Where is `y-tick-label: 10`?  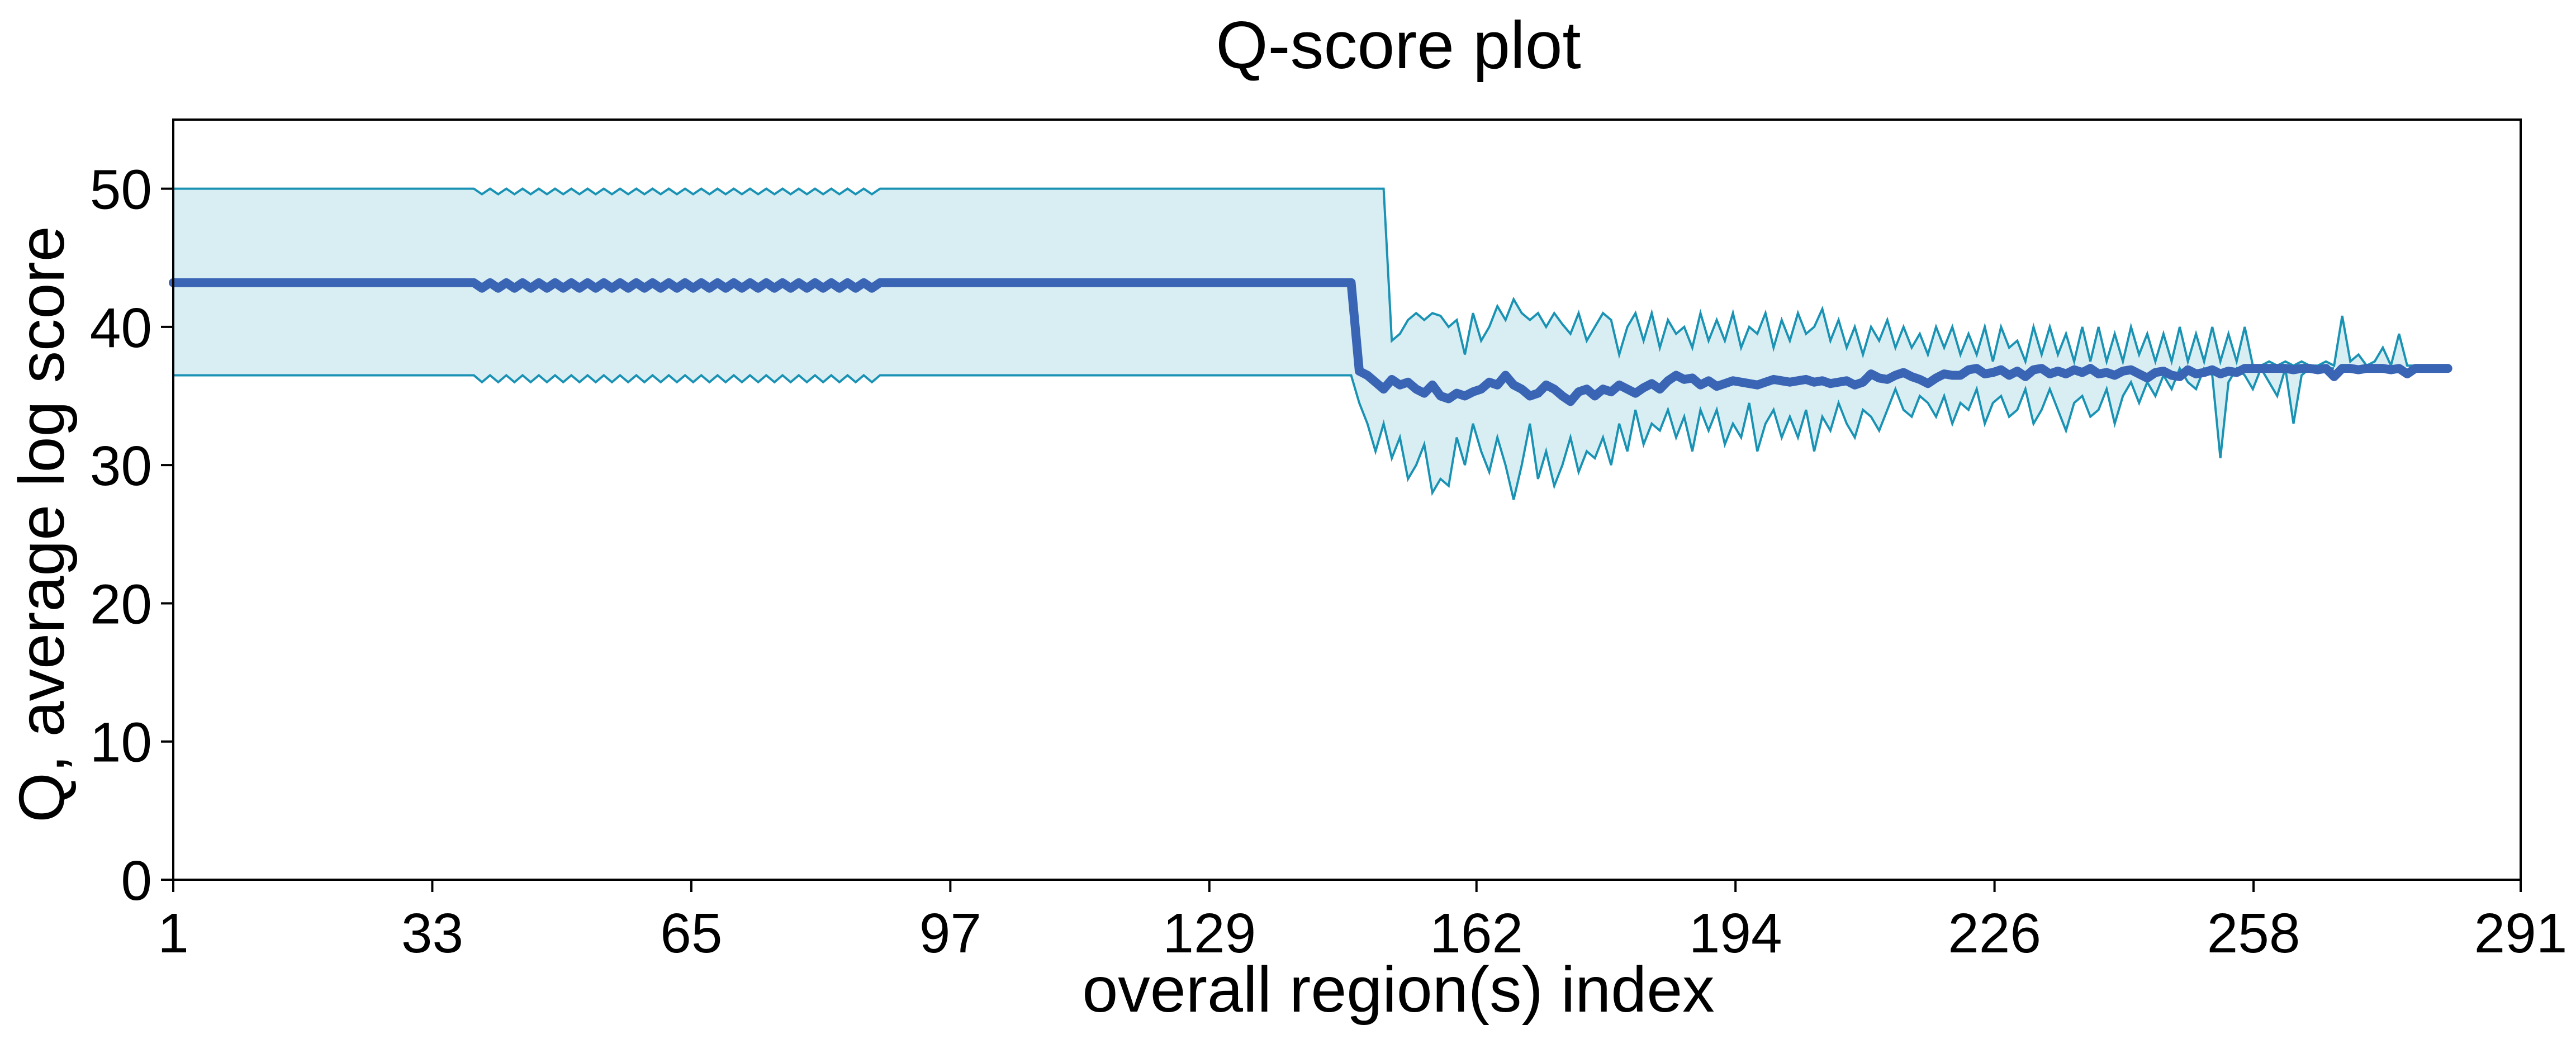 y-tick-label: 10 is located at coordinates (121, 742).